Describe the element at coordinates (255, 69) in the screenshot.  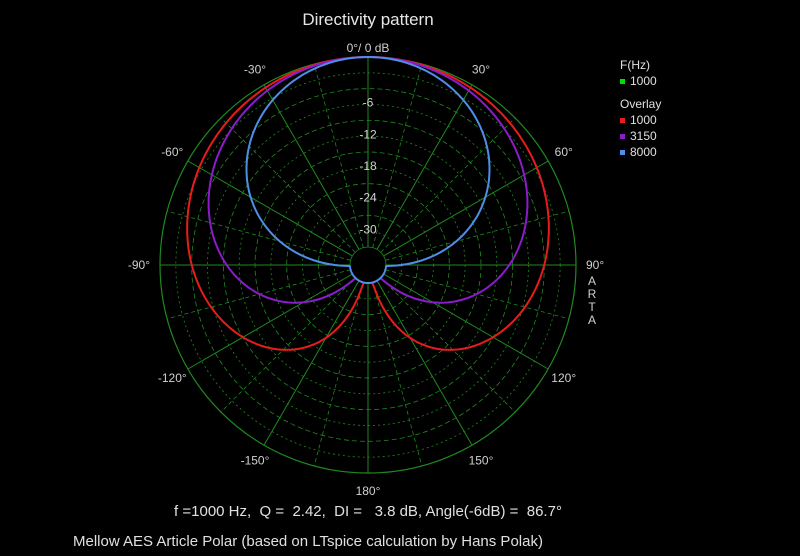
I see `angle-tick-label: -30°` at that location.